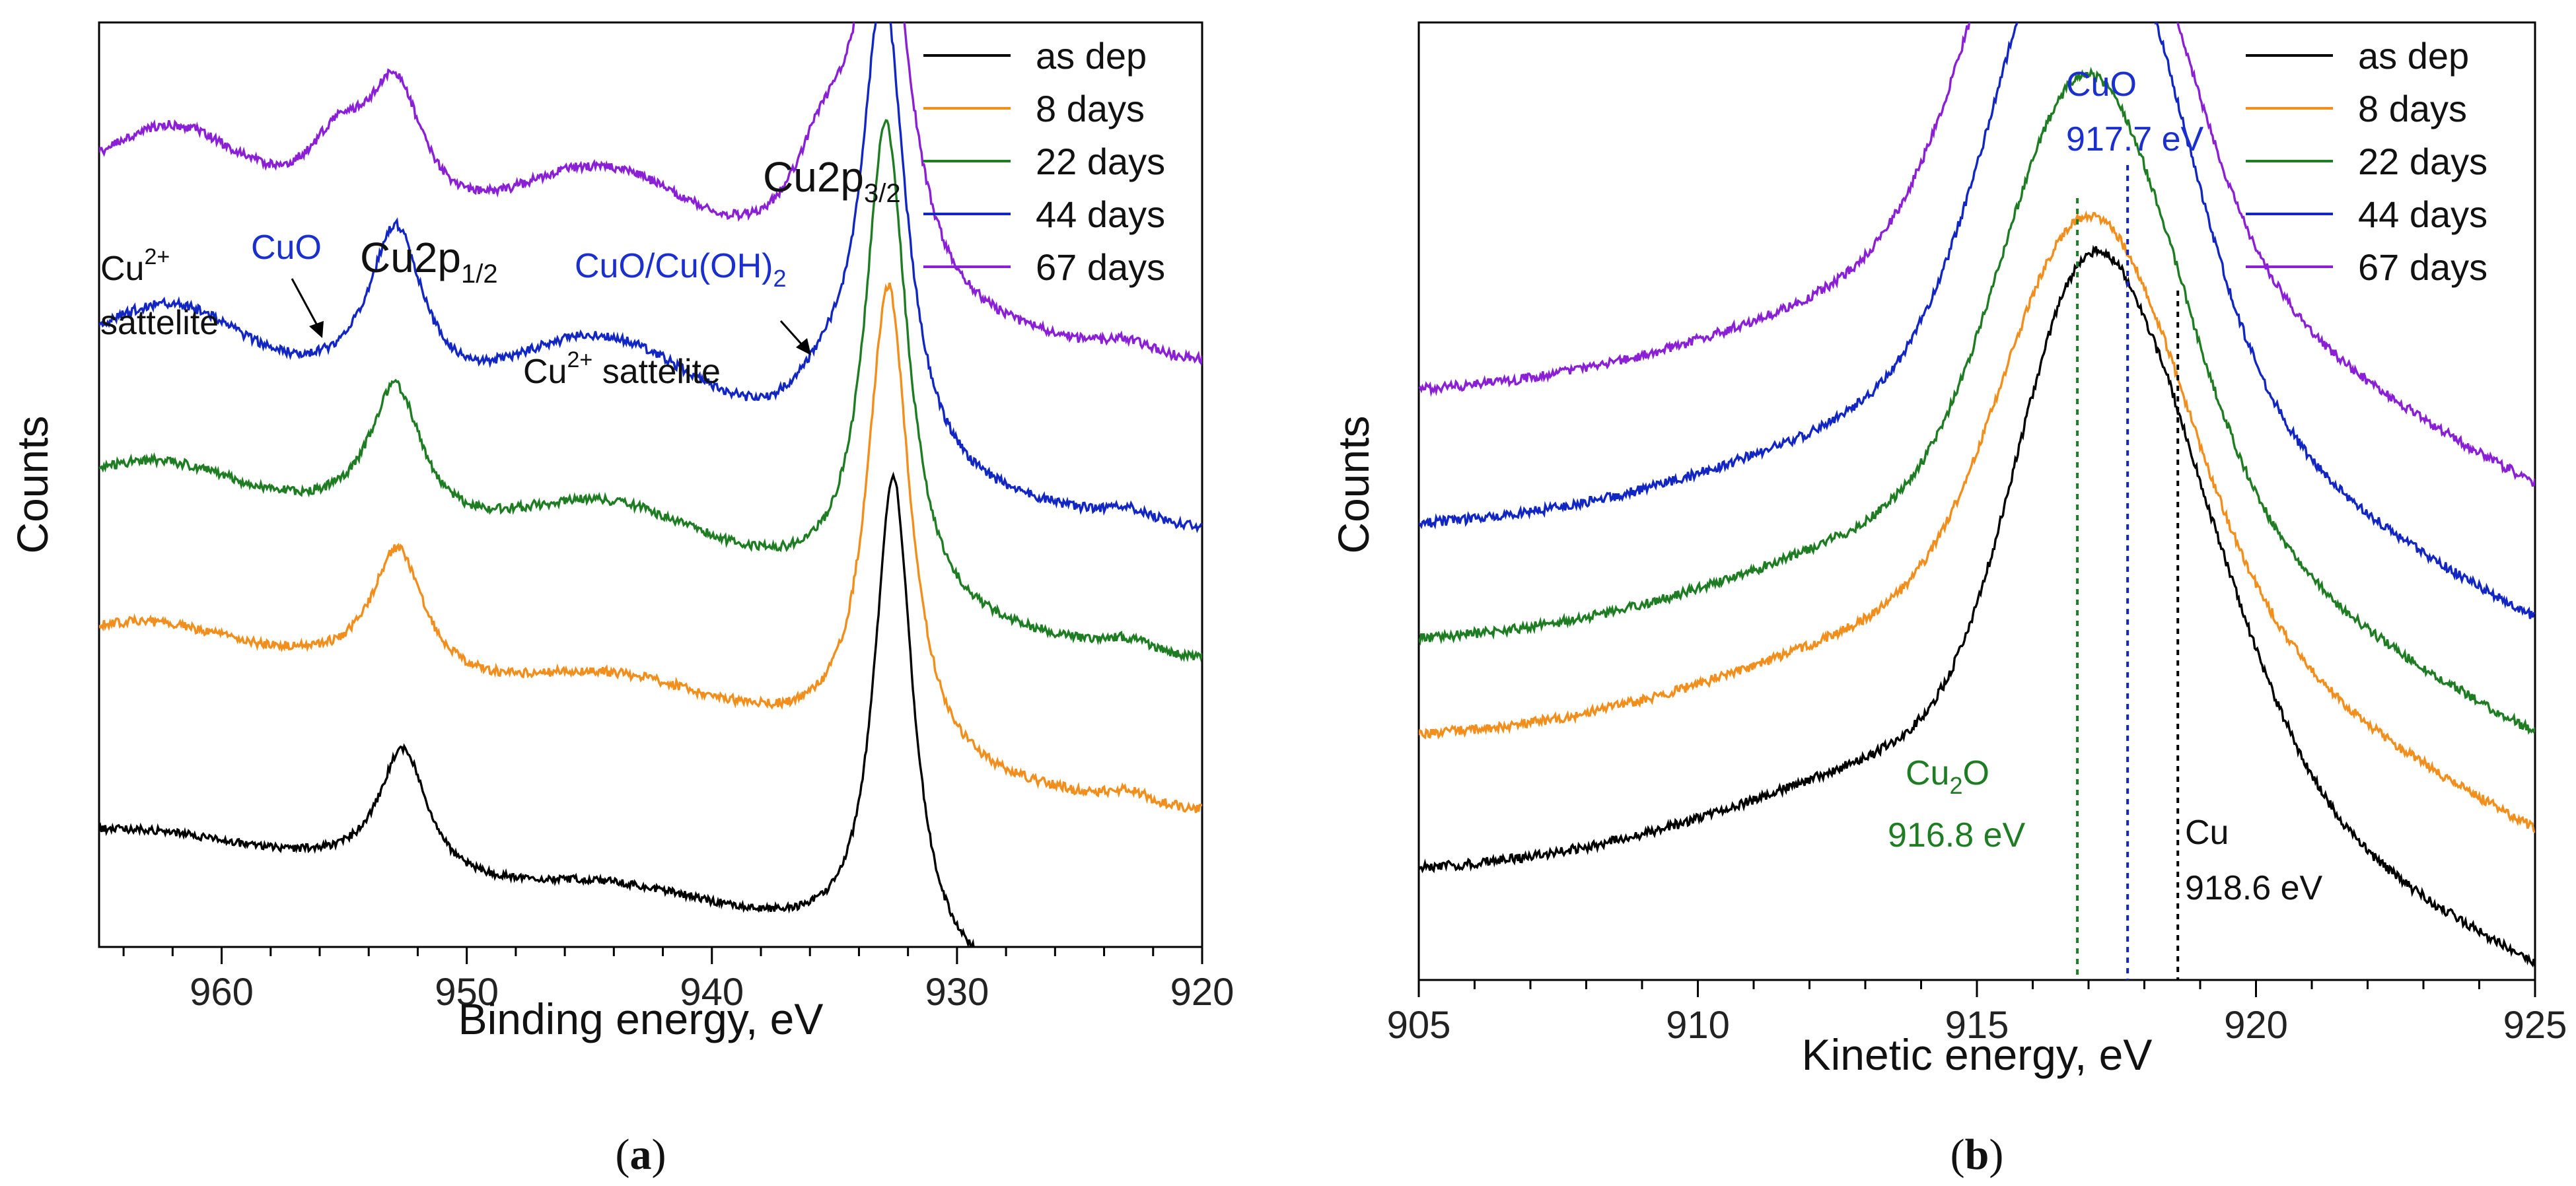 The width and height of the screenshot is (2576, 1186). What do you see at coordinates (2412, 109) in the screenshot?
I see `b-legend-label-8-days: 8 days` at bounding box center [2412, 109].